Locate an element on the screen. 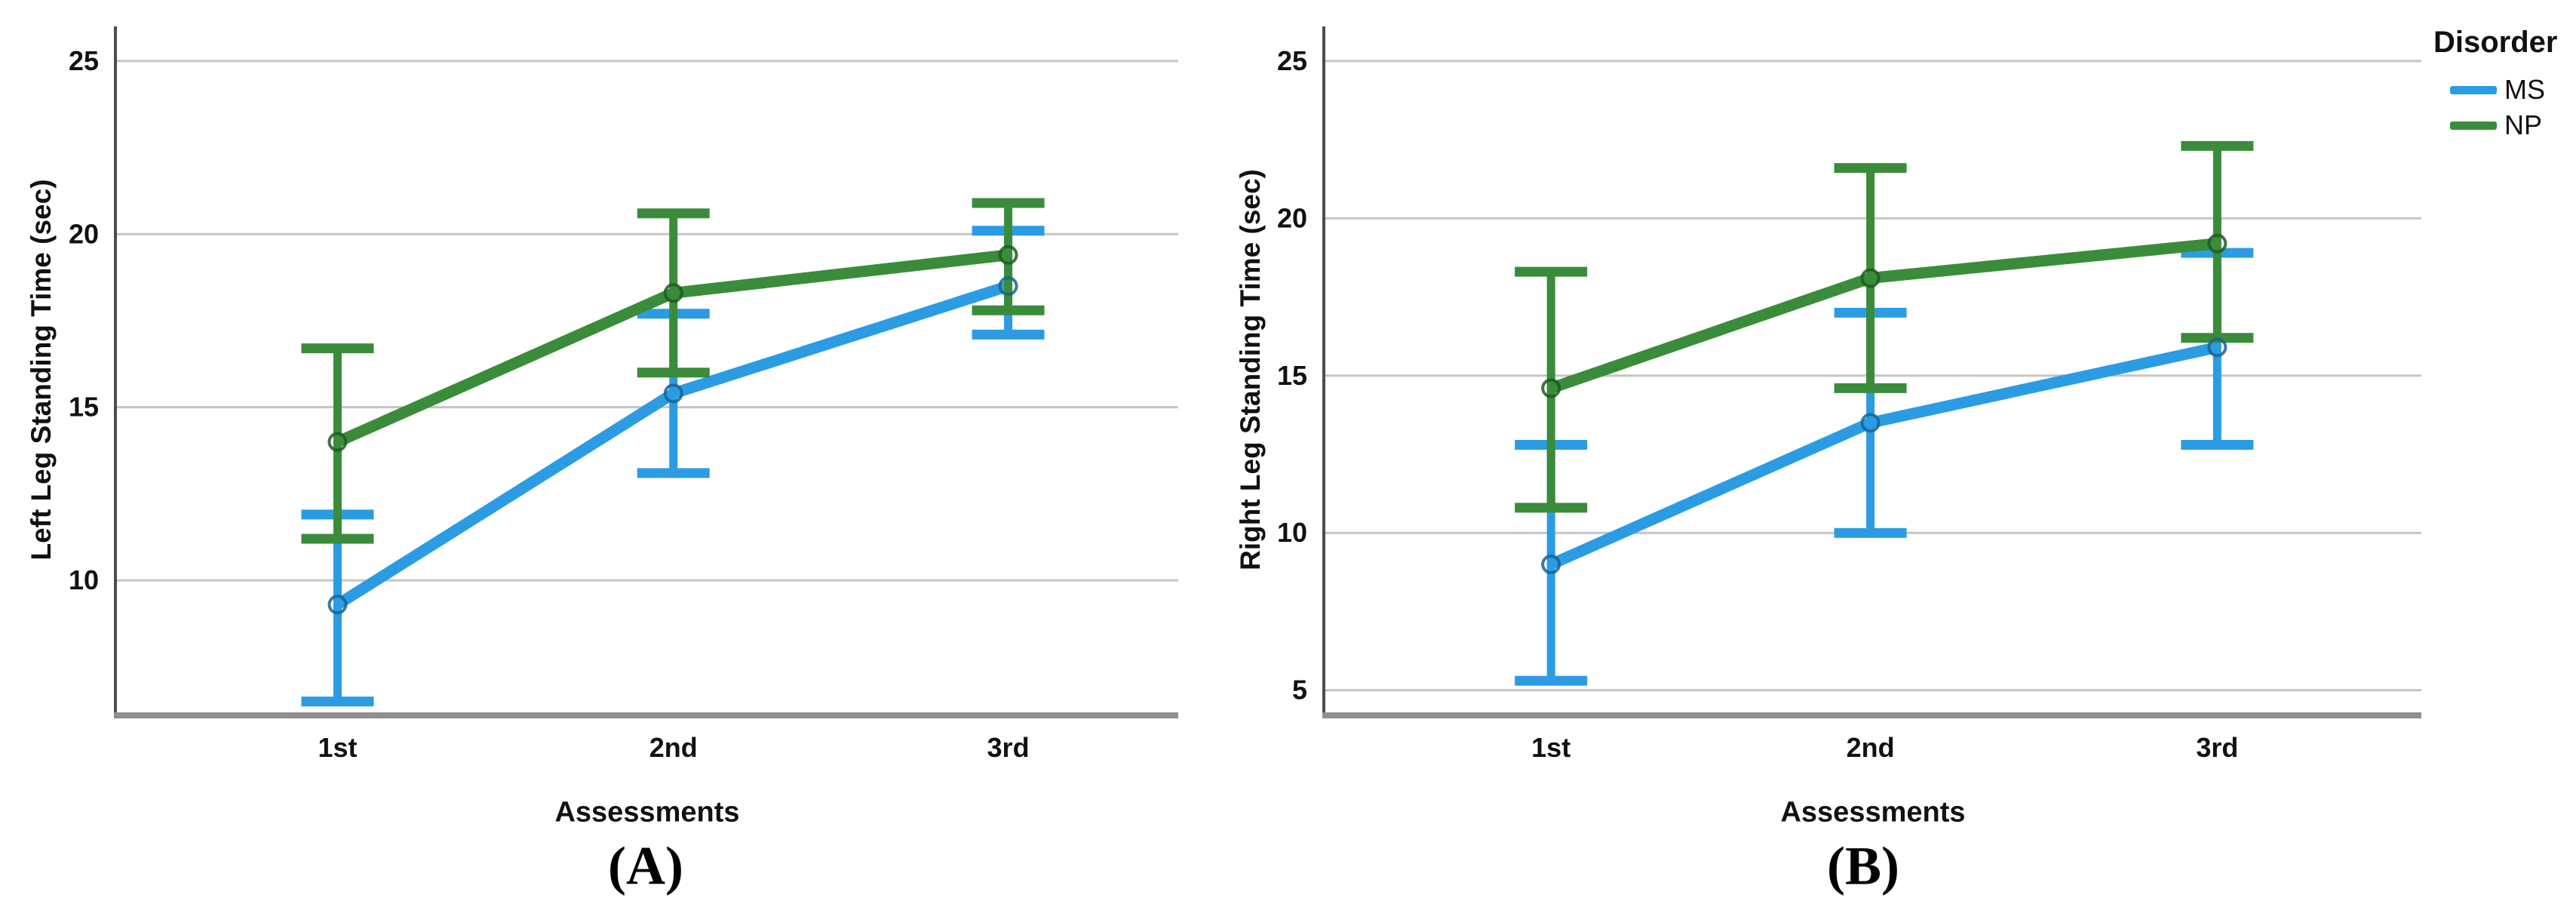  panel-a-xtick-3rd: 3rd is located at coordinates (1008, 747).